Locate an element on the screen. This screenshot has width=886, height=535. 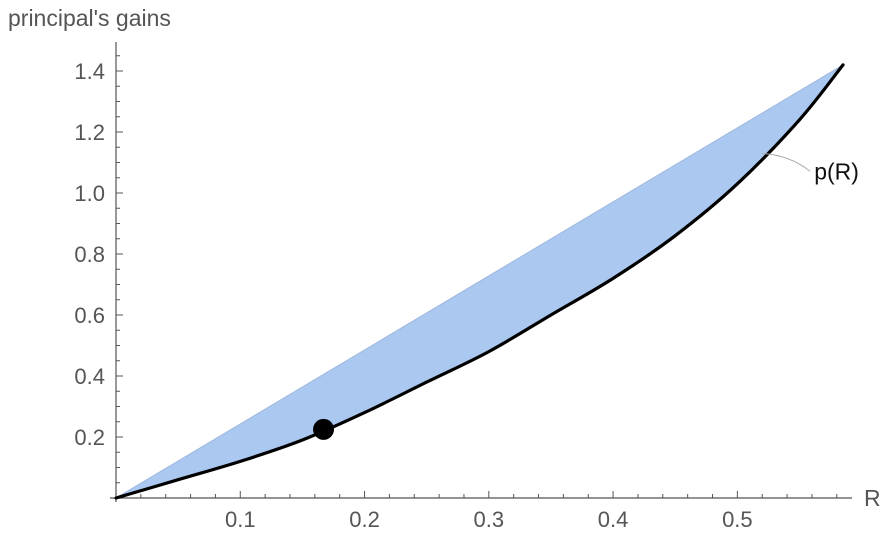
y-tick-label: 0.8 is located at coordinates (89, 254).